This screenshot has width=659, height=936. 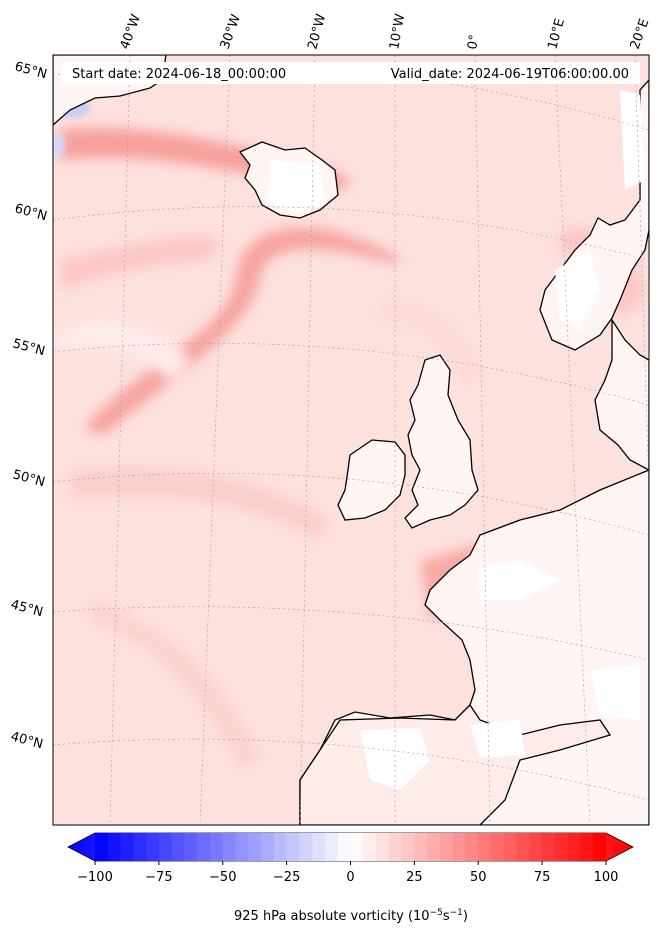 I want to click on colorbar-label: 925 hPa absolute vorticity (10−5s−1), so click(x=351, y=916).